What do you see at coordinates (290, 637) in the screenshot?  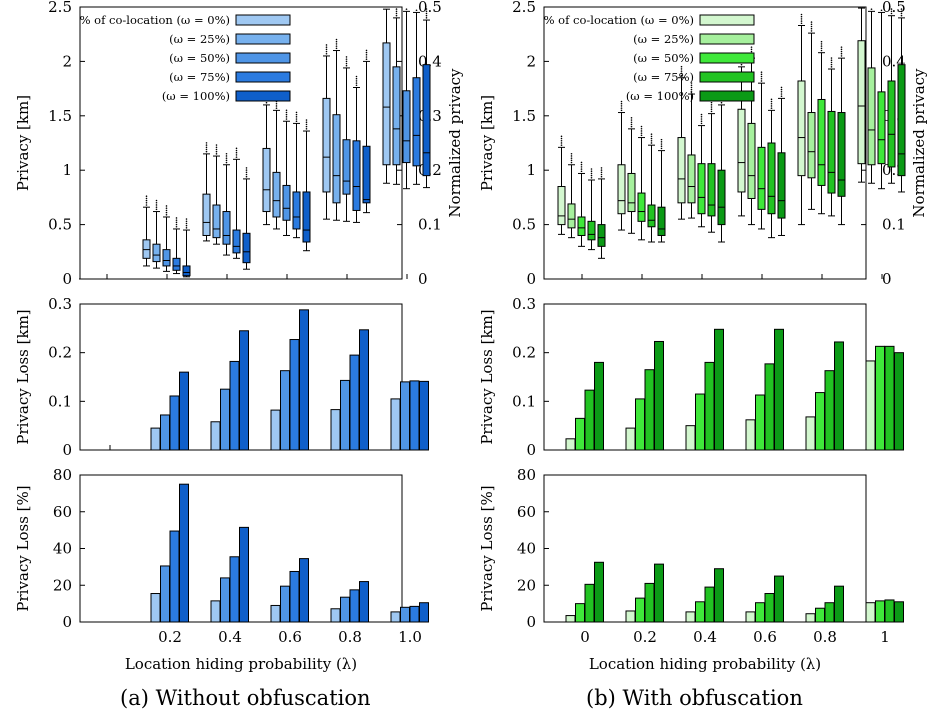 I see `x-tick-label: 0.6` at bounding box center [290, 637].